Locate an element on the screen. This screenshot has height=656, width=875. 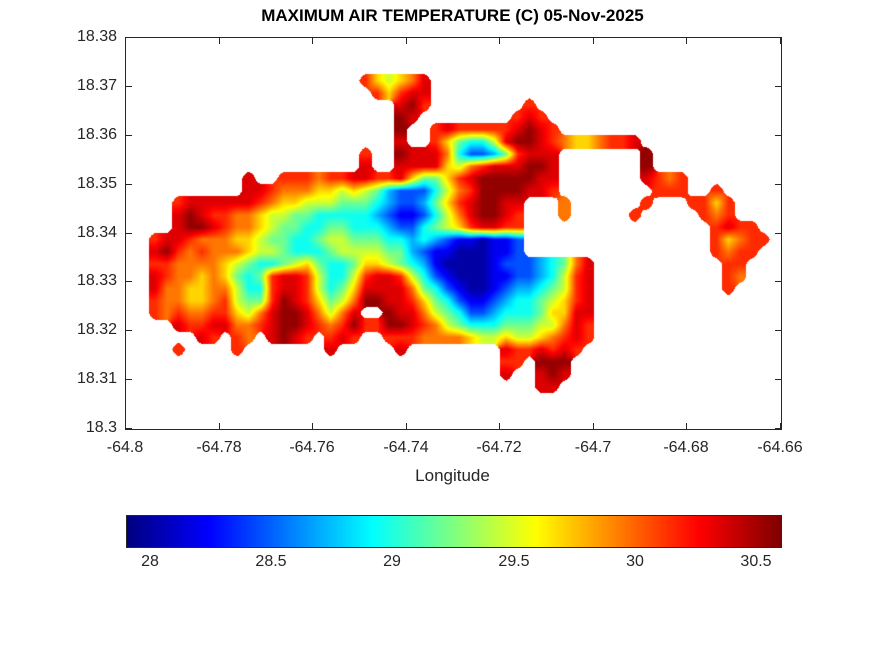
y-tick-label: 18.31 is located at coordinates (96, 378).